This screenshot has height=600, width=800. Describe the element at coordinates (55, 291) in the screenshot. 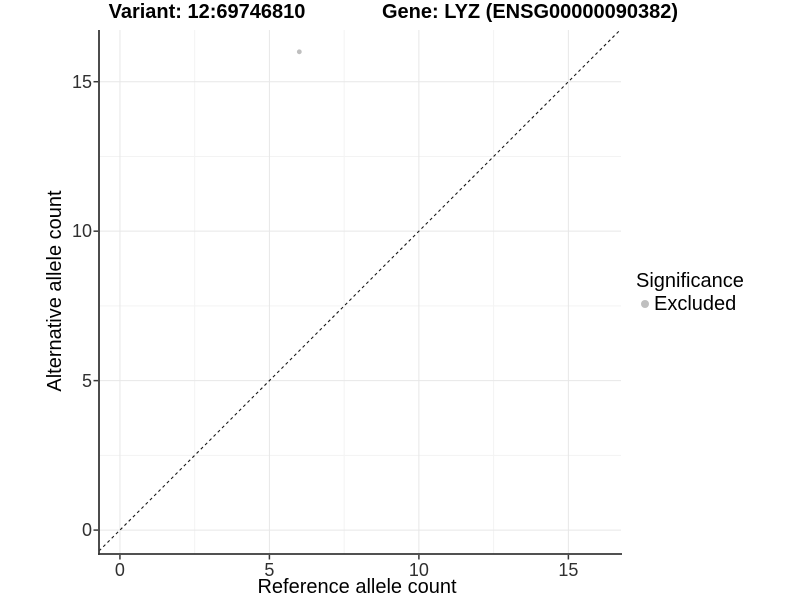

I see `y-axis-label: Alternative allele count` at that location.